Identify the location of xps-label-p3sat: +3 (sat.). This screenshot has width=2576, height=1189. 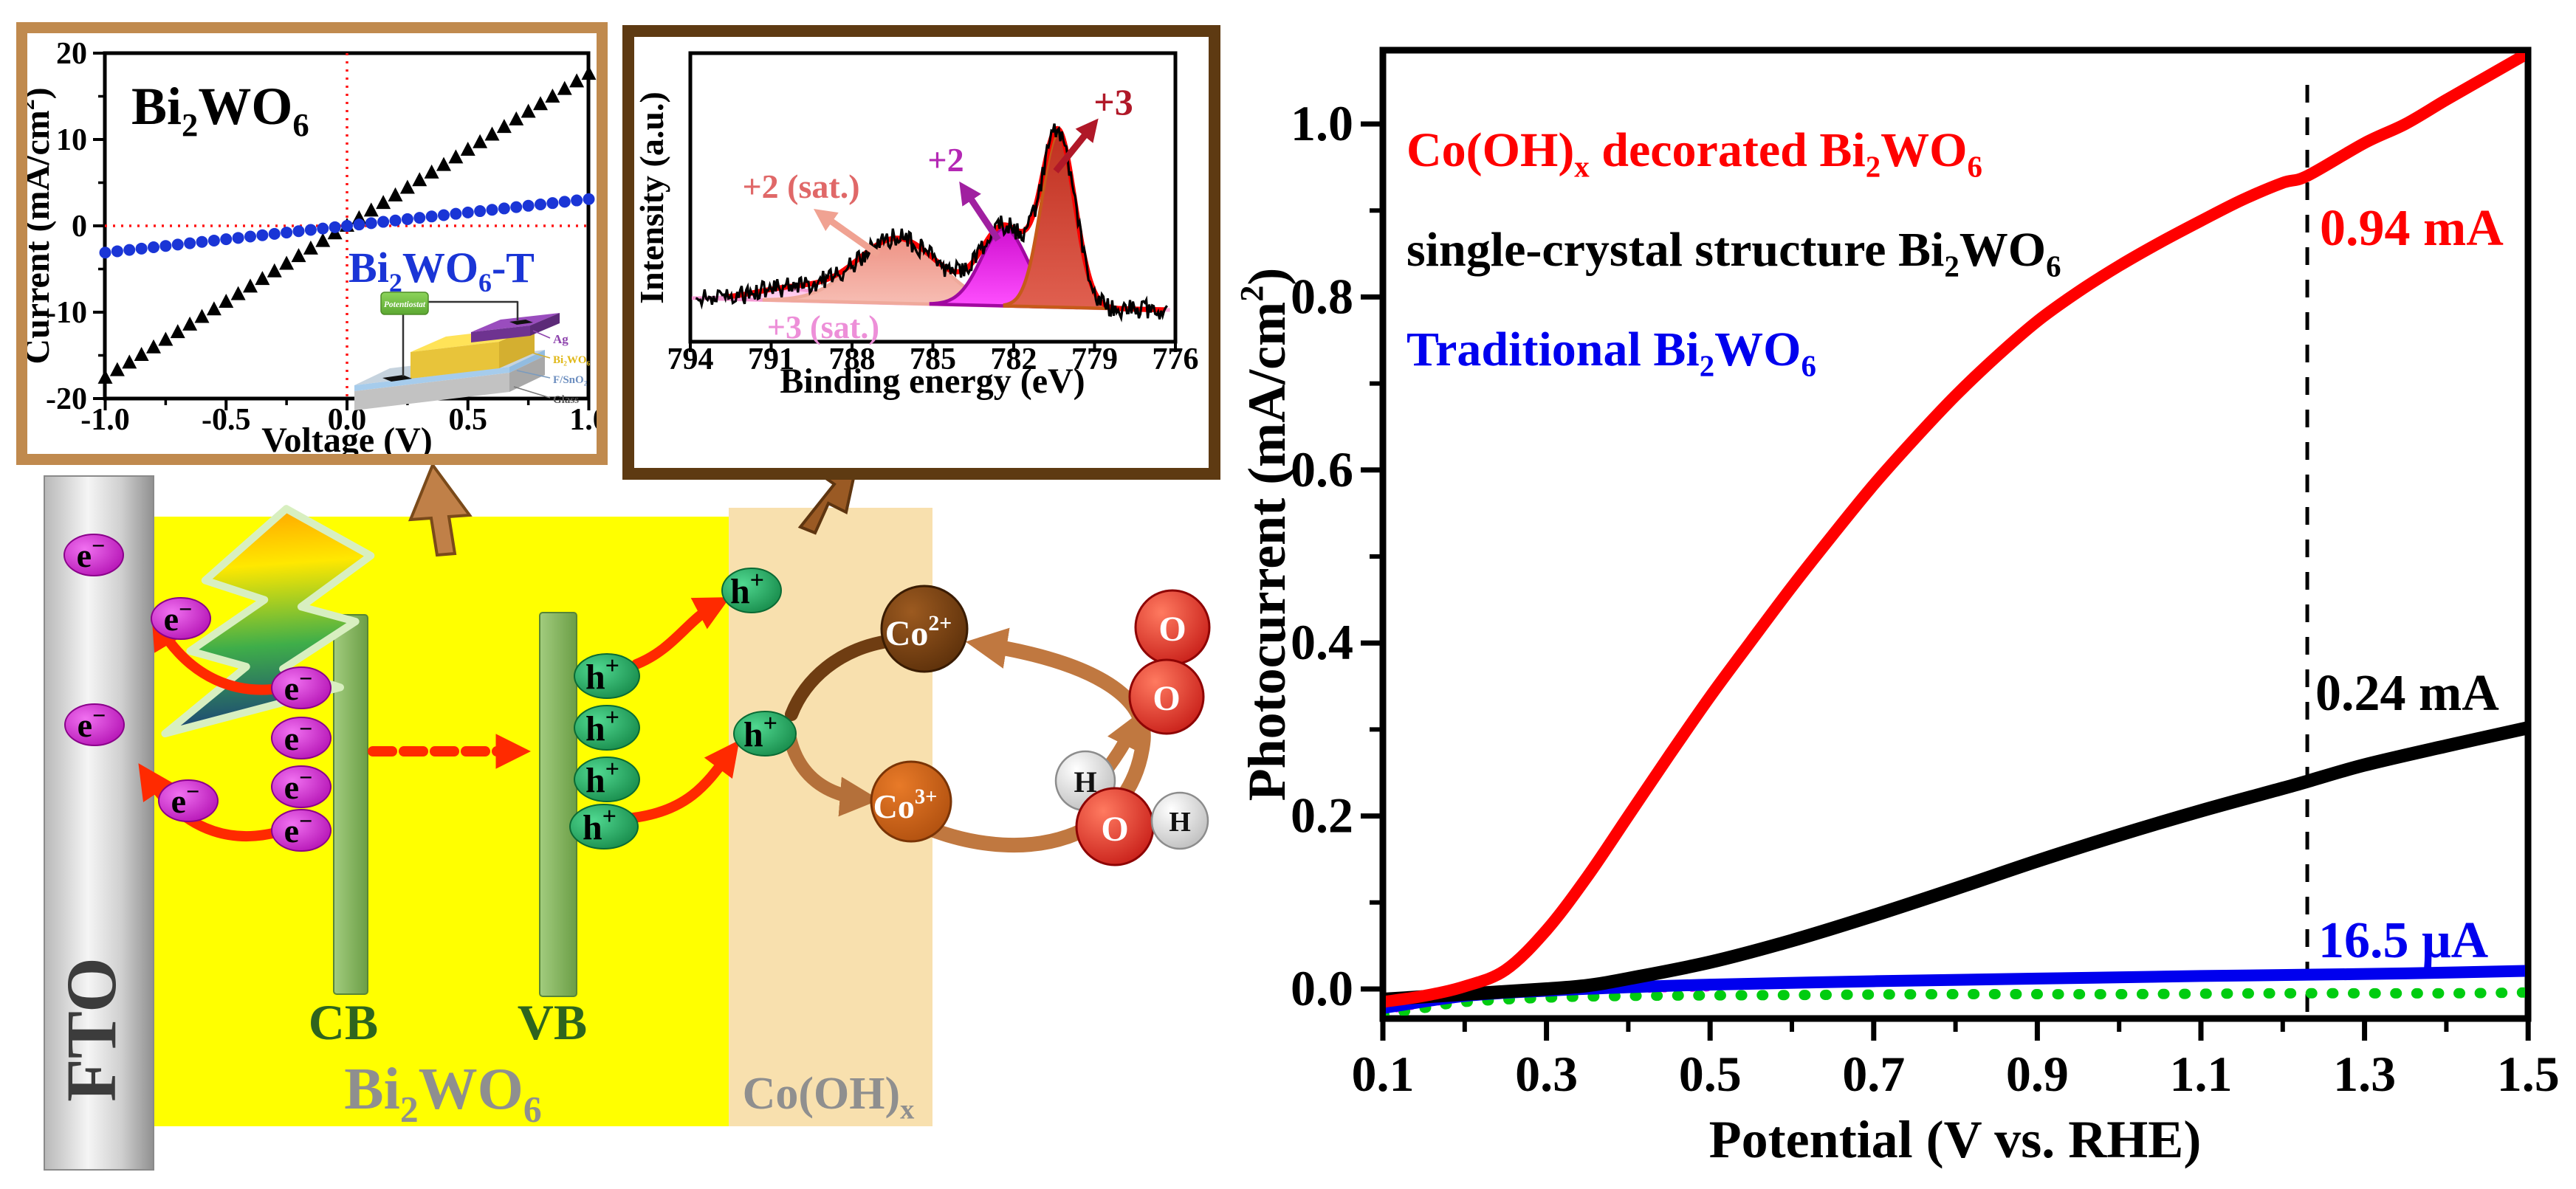
(823, 327).